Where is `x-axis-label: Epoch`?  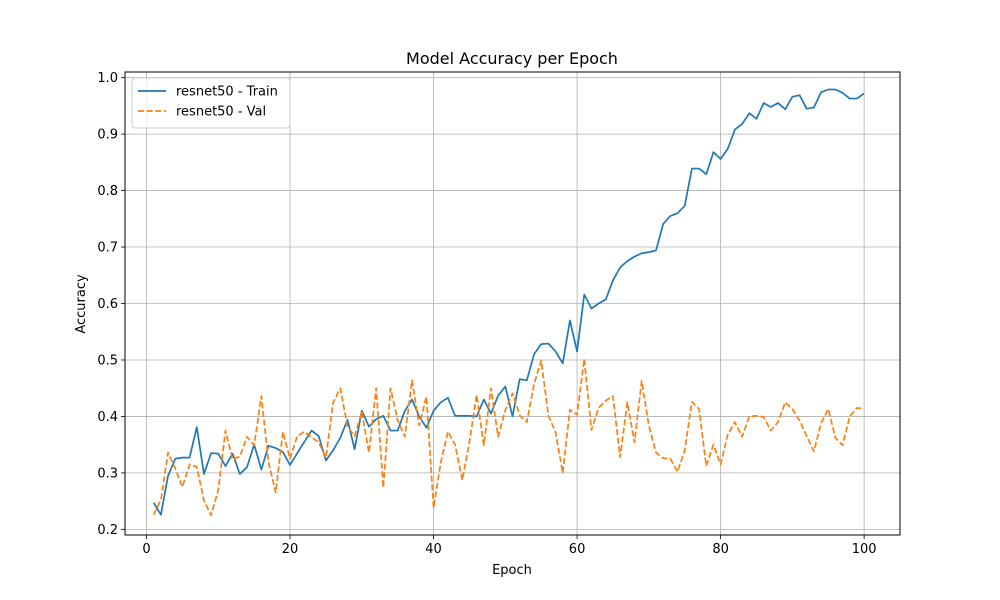 x-axis-label: Epoch is located at coordinates (512, 570).